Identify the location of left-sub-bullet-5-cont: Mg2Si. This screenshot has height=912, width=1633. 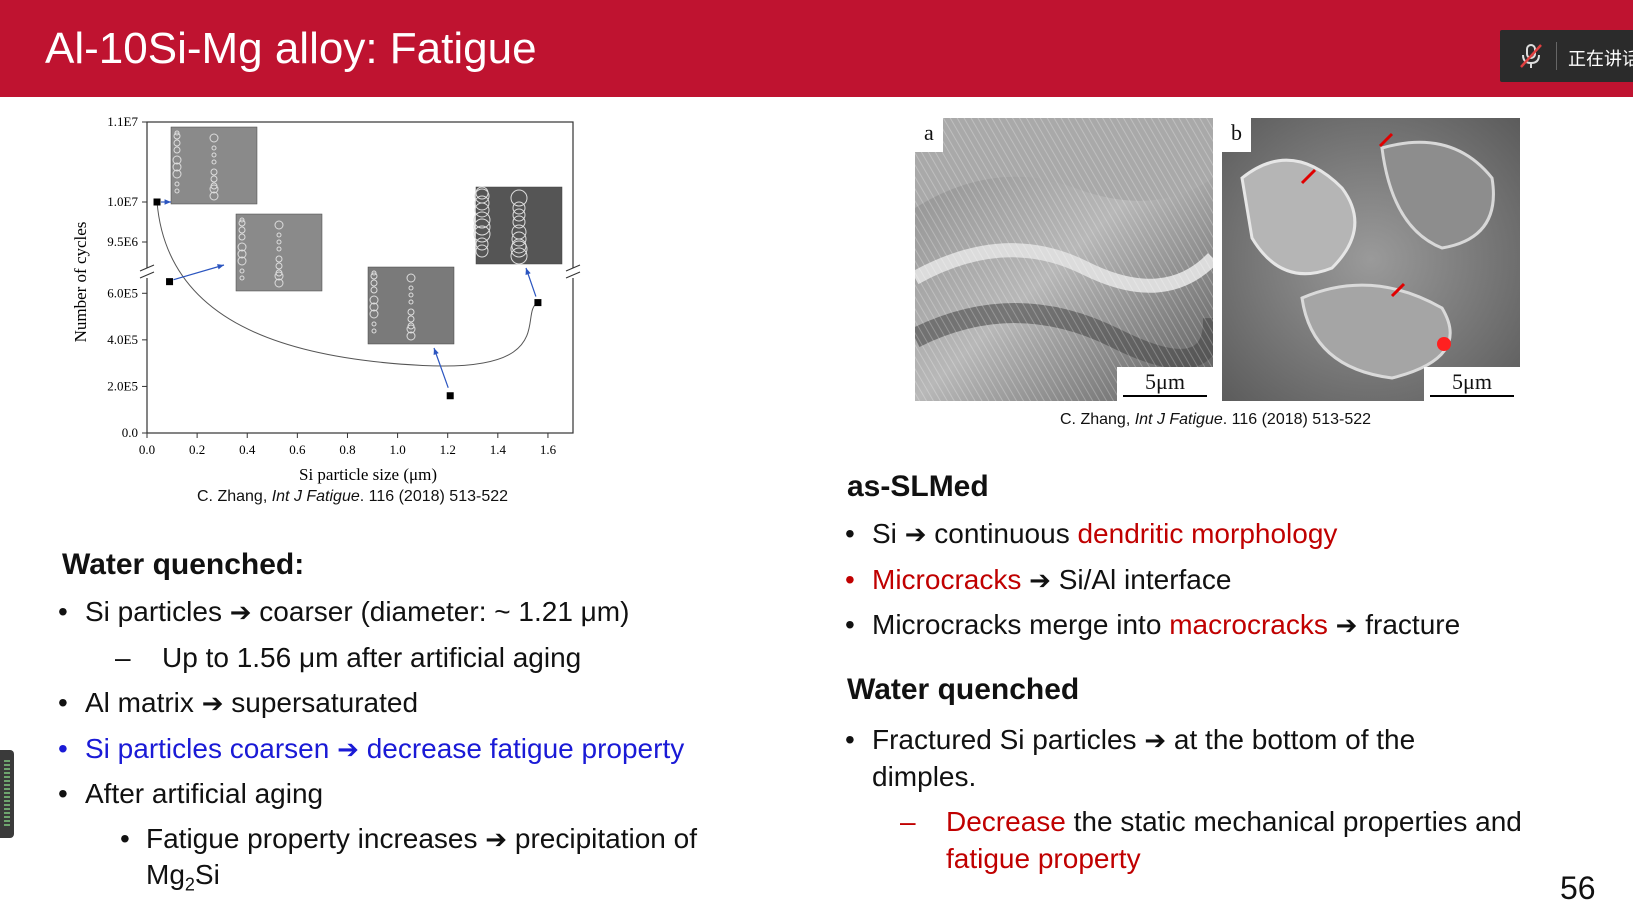
(183, 877).